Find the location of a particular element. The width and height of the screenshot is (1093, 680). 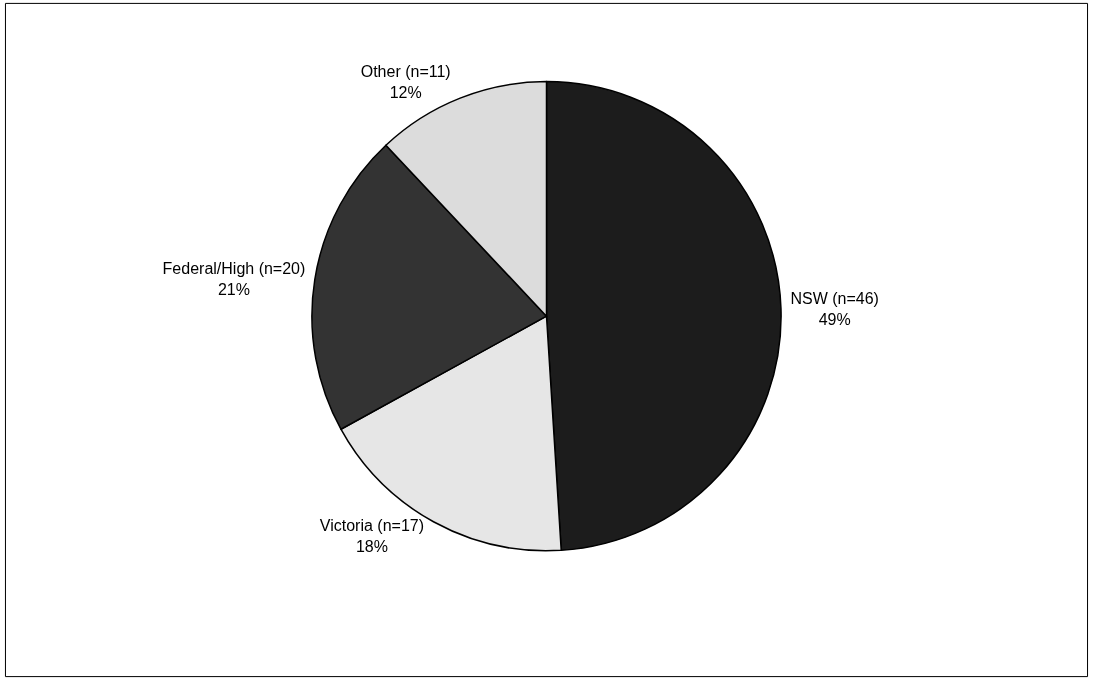

data-label: 18% is located at coordinates (371, 547).